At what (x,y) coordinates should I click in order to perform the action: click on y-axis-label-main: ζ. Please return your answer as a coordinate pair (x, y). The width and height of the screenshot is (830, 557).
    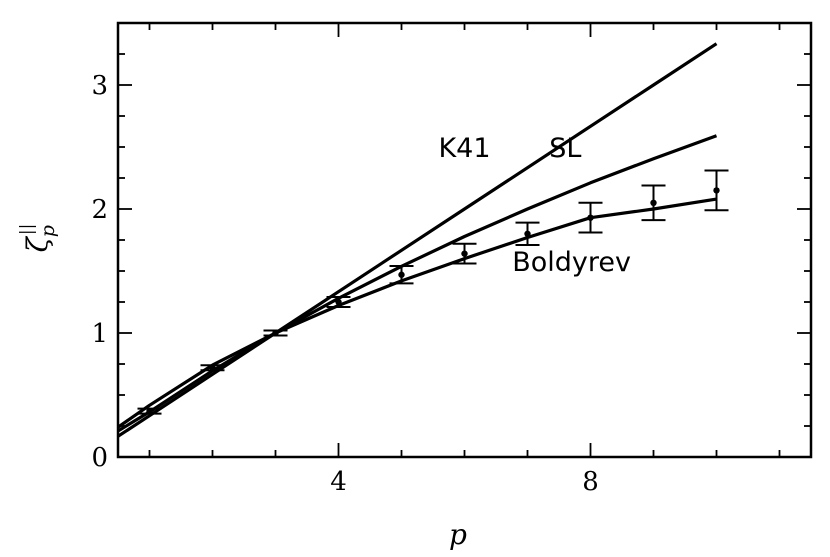
    Looking at the image, I should click on (37, 243).